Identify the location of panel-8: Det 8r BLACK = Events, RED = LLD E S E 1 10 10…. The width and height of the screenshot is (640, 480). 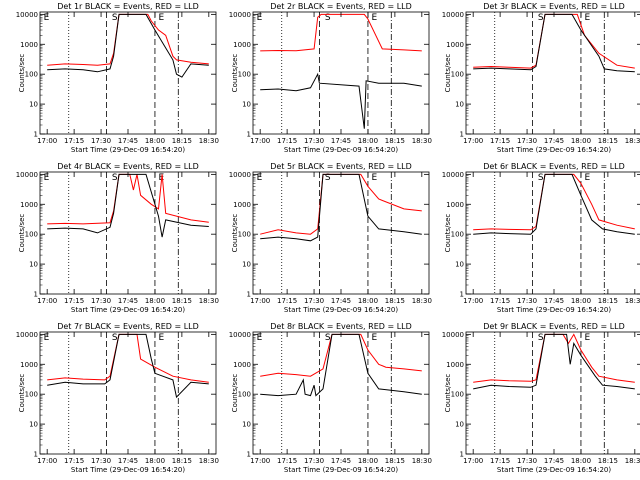
(330, 398).